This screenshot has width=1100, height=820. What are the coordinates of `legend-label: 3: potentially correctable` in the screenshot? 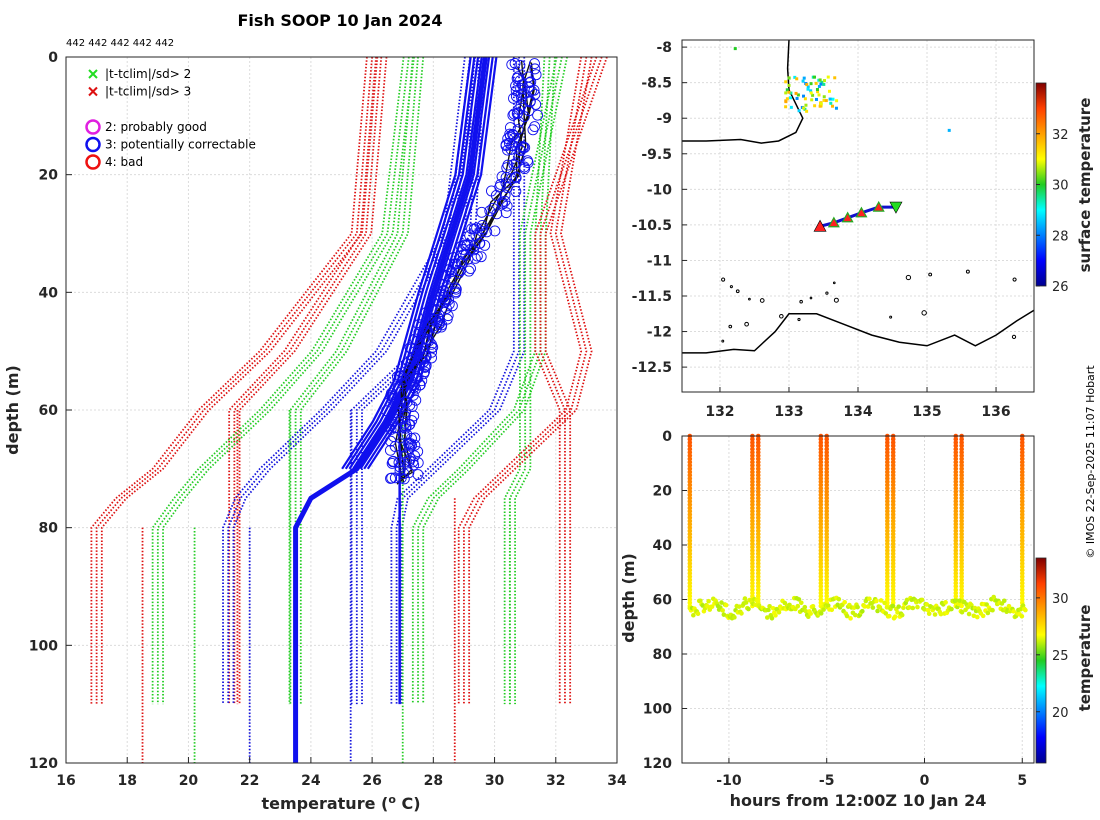 It's located at (180, 145).